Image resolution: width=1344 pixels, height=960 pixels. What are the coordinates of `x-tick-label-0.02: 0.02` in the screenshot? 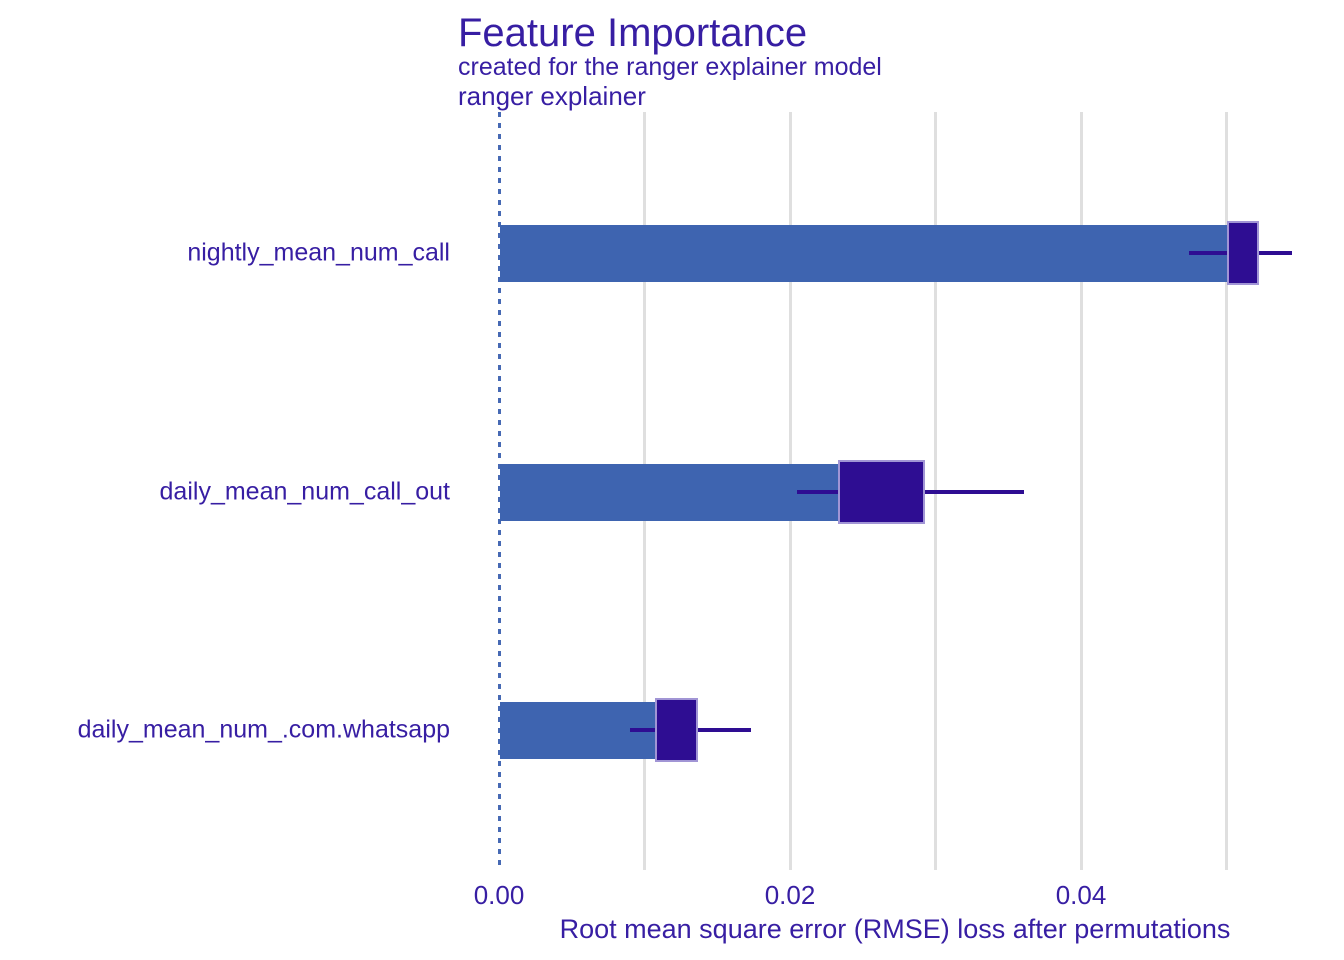 It's located at (790, 895).